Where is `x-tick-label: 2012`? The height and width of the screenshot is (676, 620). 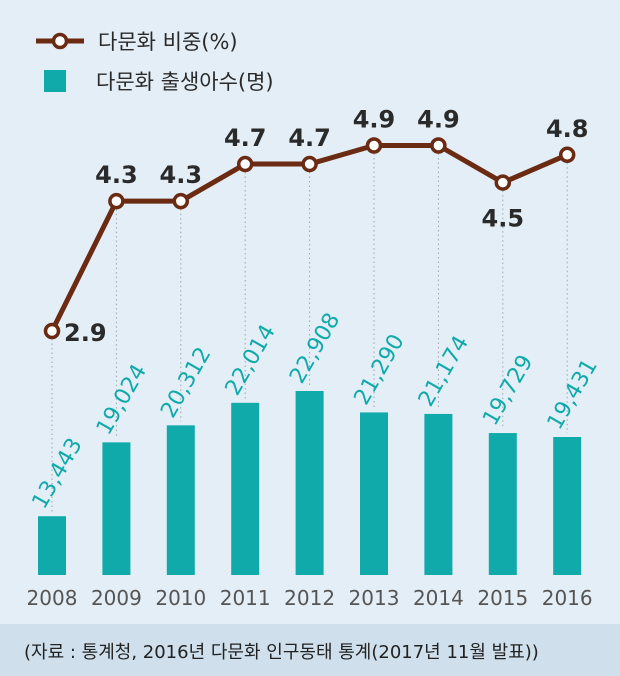
x-tick-label: 2012 is located at coordinates (309, 598).